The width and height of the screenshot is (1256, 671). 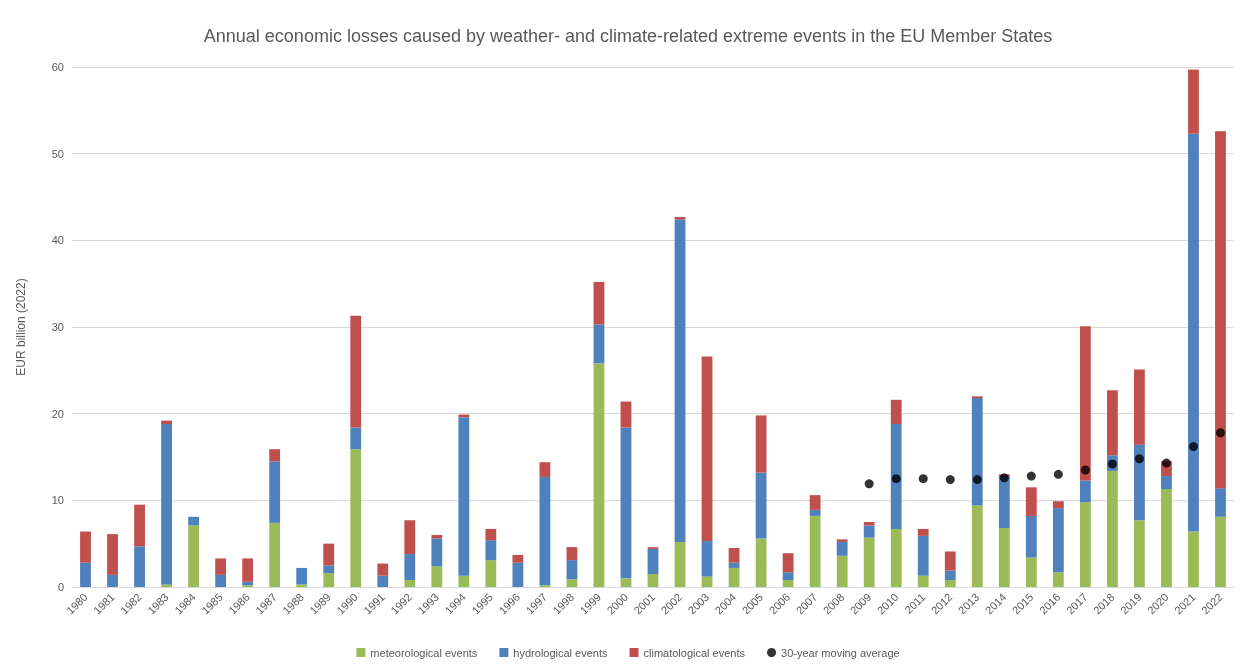 I want to click on y-tick-label: 50, so click(x=57, y=153).